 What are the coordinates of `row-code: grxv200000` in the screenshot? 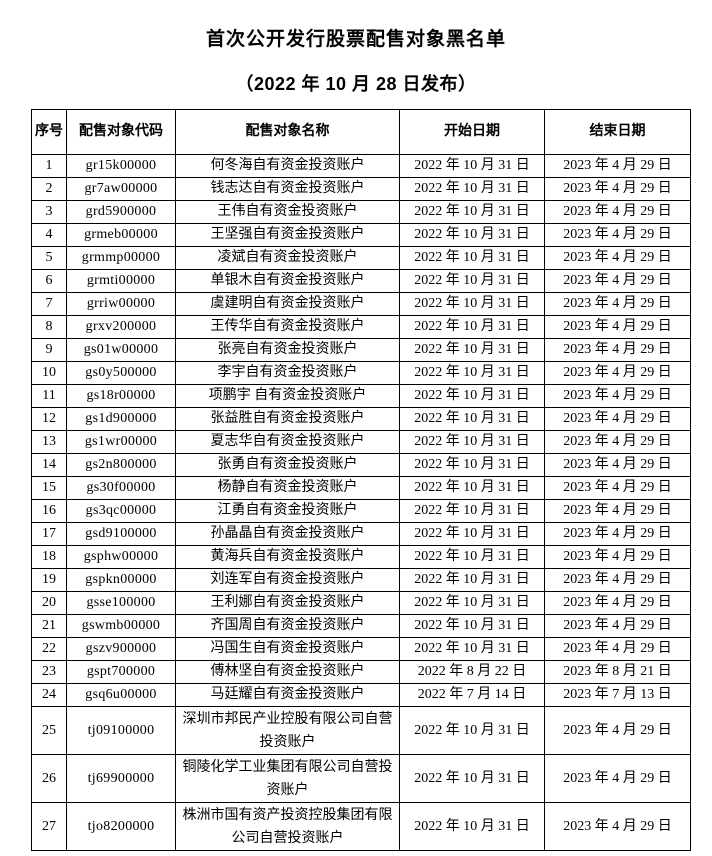 It's located at (121, 327).